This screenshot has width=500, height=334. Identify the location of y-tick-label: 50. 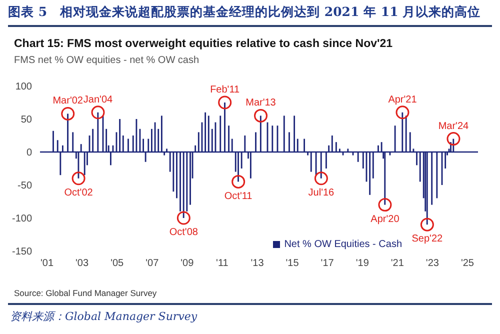
(26, 120).